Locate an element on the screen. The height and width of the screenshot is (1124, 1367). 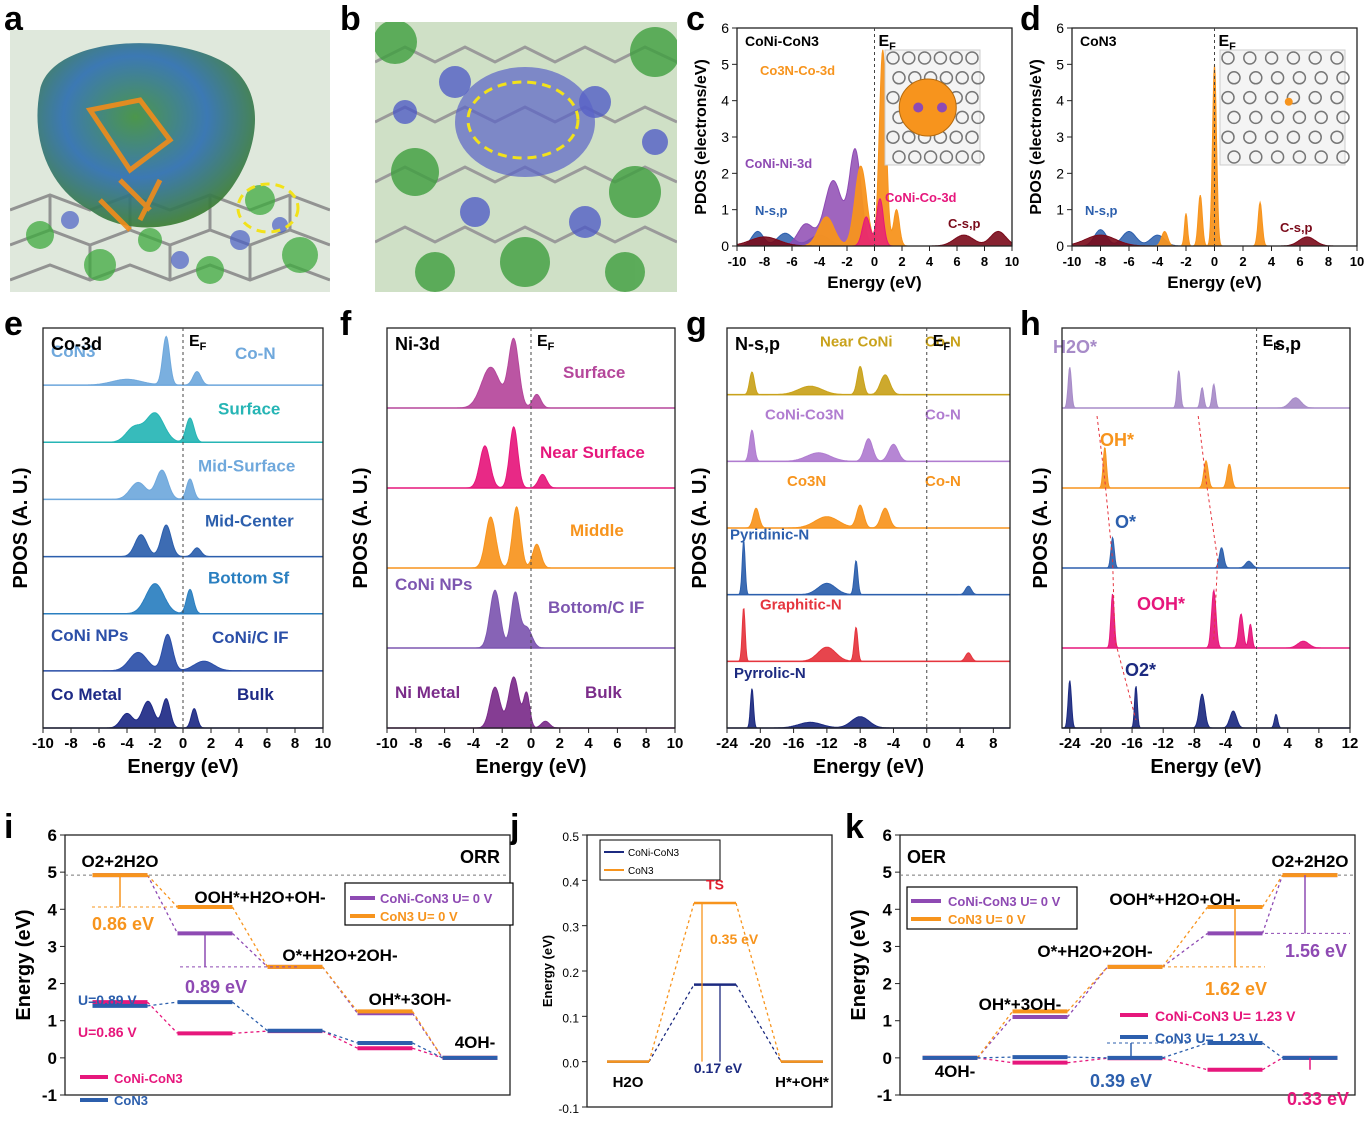
y-axis-label: PDOS (electrons/eV) is located at coordinates (1036, 137).